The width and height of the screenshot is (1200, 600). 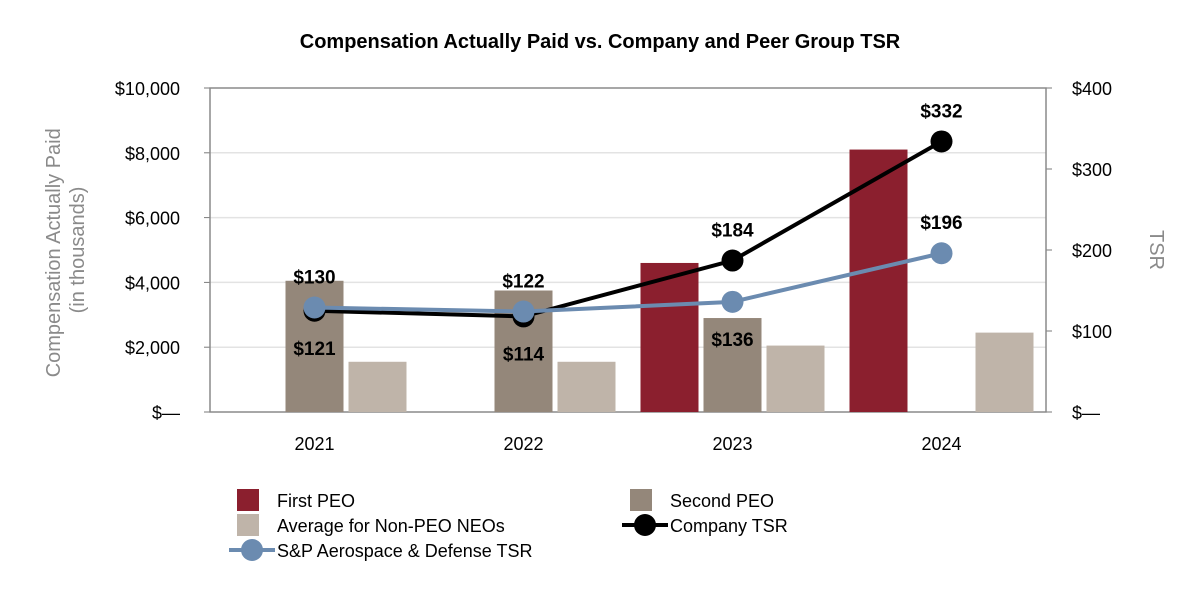 I want to click on data-label-company-tsr: $184, so click(x=732, y=231).